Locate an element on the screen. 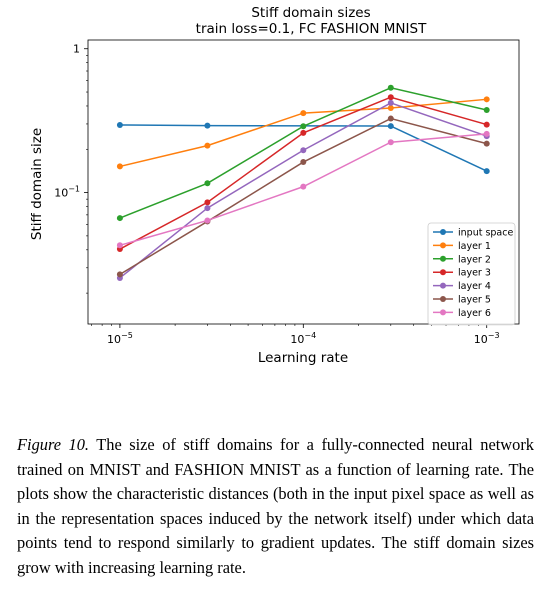 This screenshot has height=613, width=549. chart-subtitle: train loss=0.1, FC FASHION MNIST is located at coordinates (311, 29).